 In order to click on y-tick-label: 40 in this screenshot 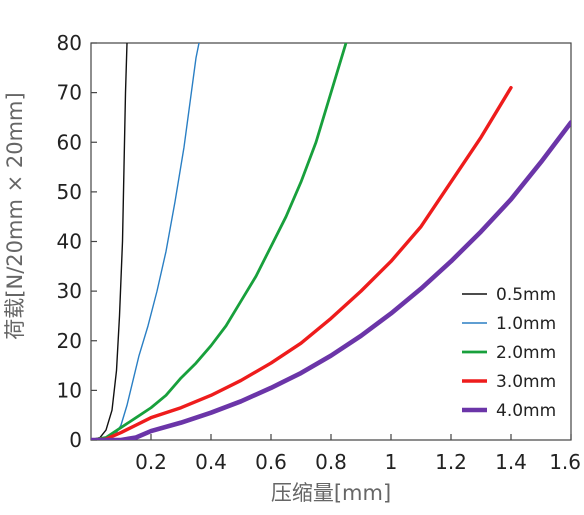, I will do `click(69, 242)`.